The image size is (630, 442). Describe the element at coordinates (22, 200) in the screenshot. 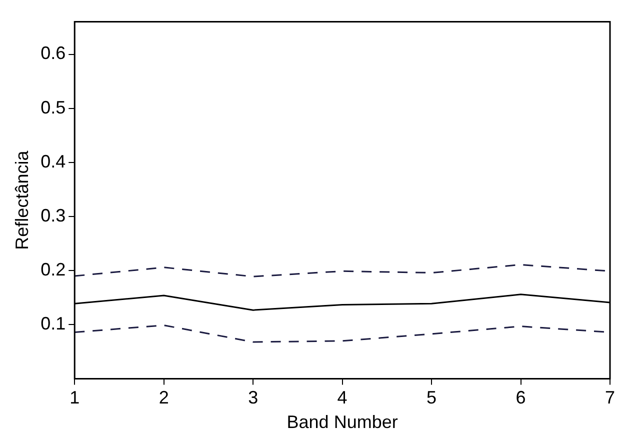

I see `y-axis-title: Reflectância` at that location.